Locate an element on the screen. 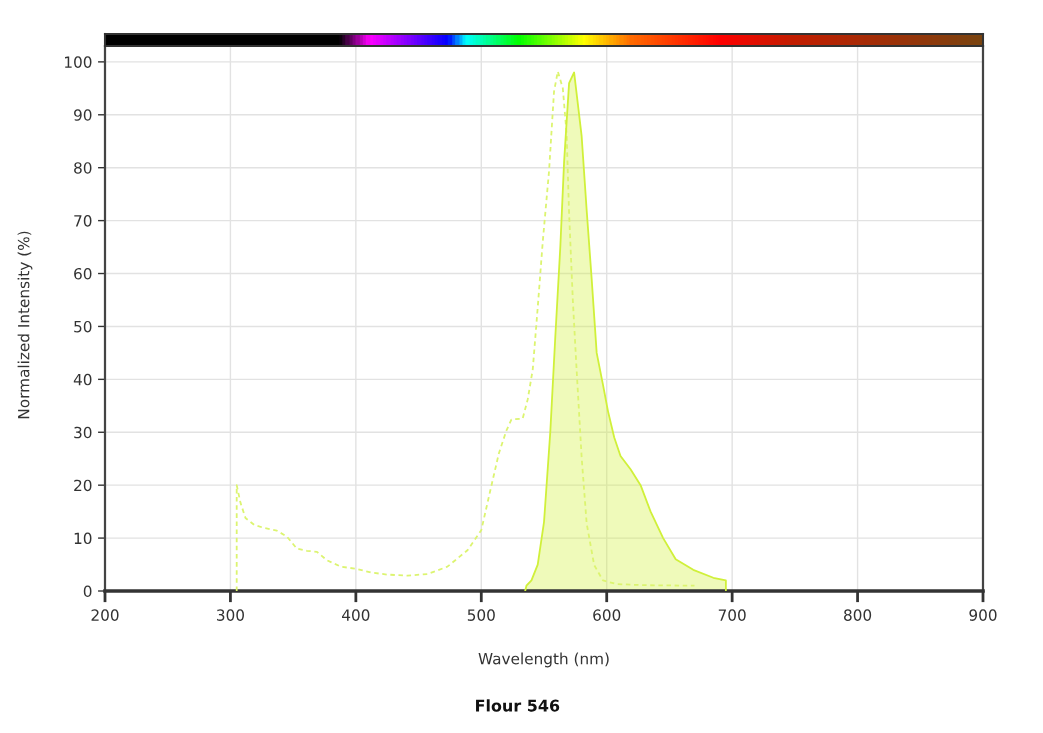 This screenshot has height=733, width=1043. y-tick-label: 60 is located at coordinates (83, 273).